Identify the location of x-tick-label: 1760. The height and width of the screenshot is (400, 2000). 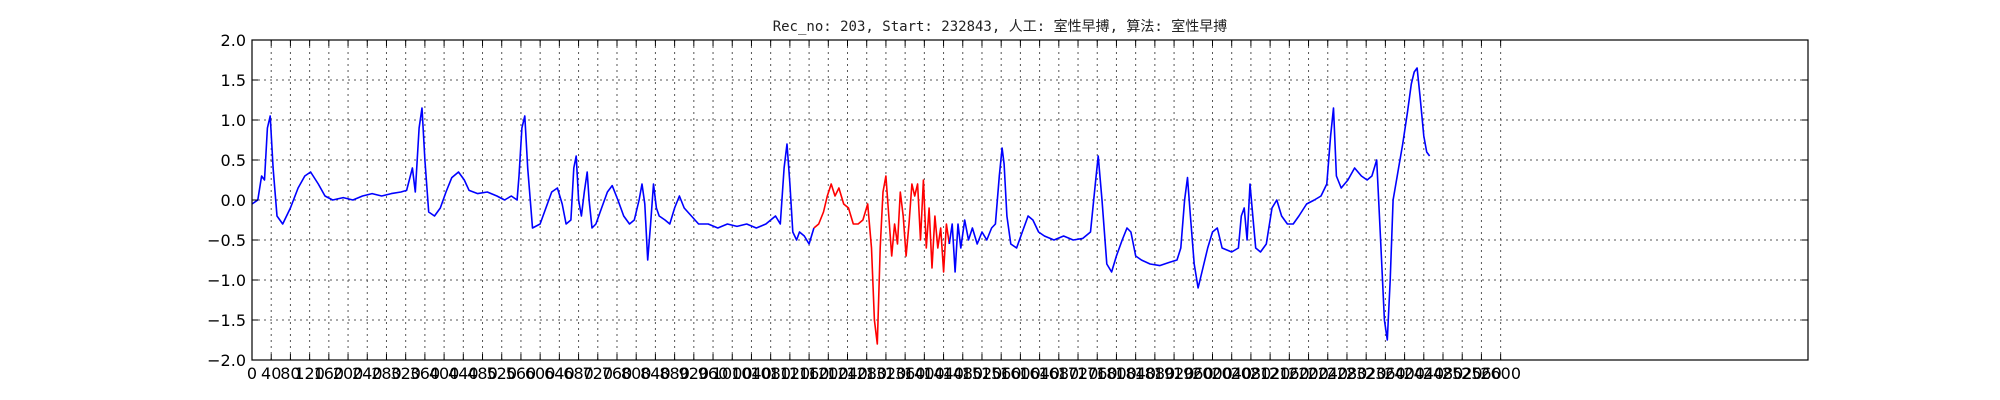
(1097, 373).